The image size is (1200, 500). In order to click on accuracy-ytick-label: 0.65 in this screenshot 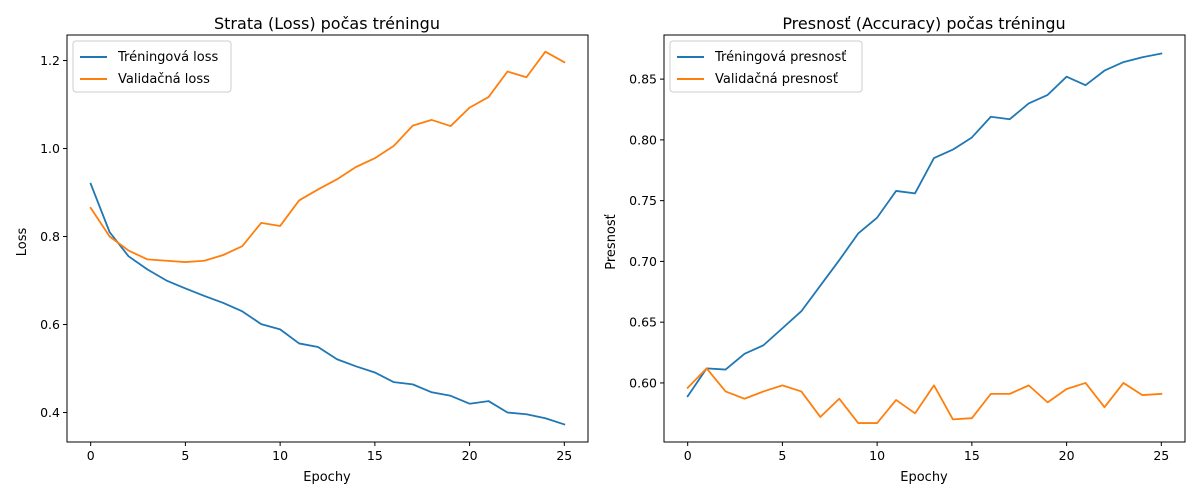, I will do `click(643, 322)`.